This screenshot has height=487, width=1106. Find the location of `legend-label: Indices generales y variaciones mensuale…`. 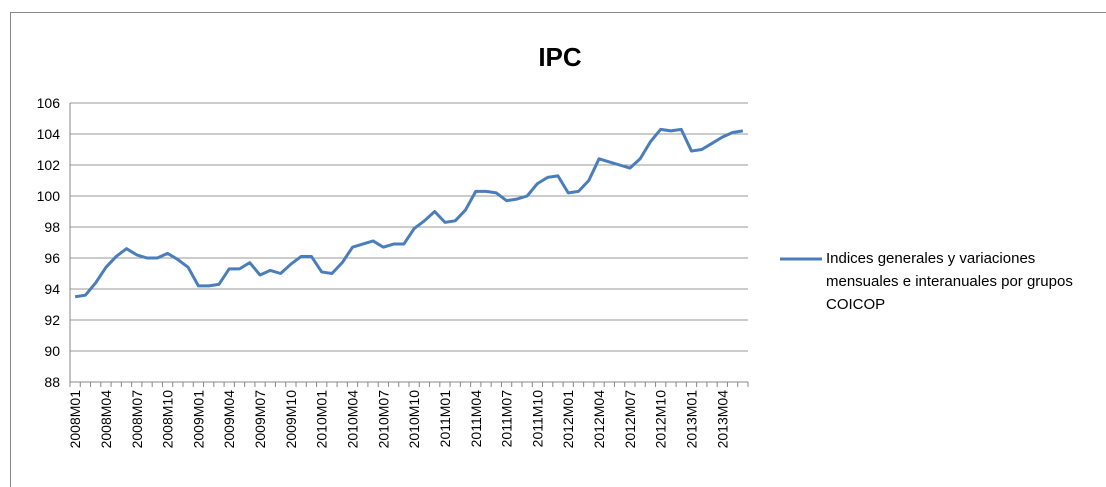

legend-label: Indices generales y variaciones mensuale… is located at coordinates (949, 281).